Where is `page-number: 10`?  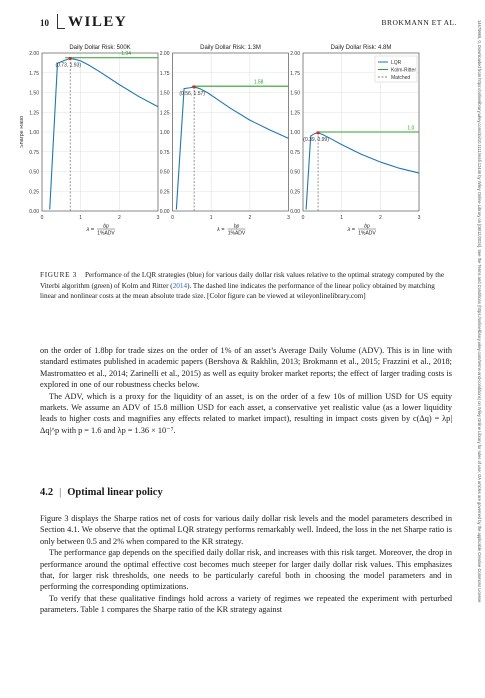
page-number: 10 is located at coordinates (44, 23).